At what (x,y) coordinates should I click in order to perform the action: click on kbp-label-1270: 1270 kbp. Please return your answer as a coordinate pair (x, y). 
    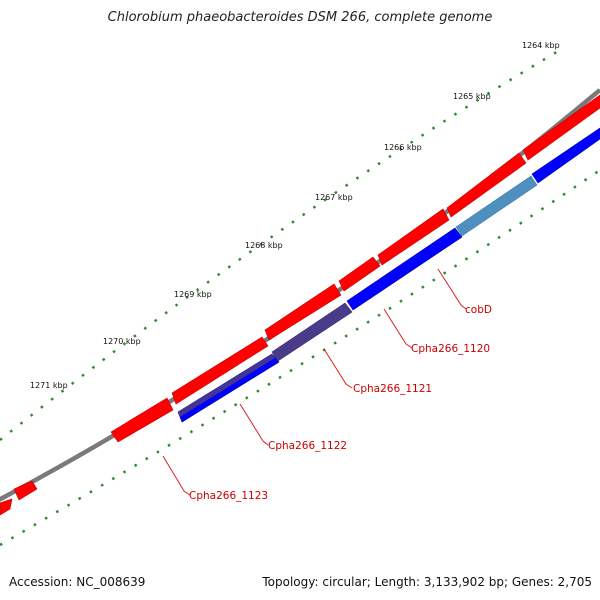
    Looking at the image, I should click on (122, 341).